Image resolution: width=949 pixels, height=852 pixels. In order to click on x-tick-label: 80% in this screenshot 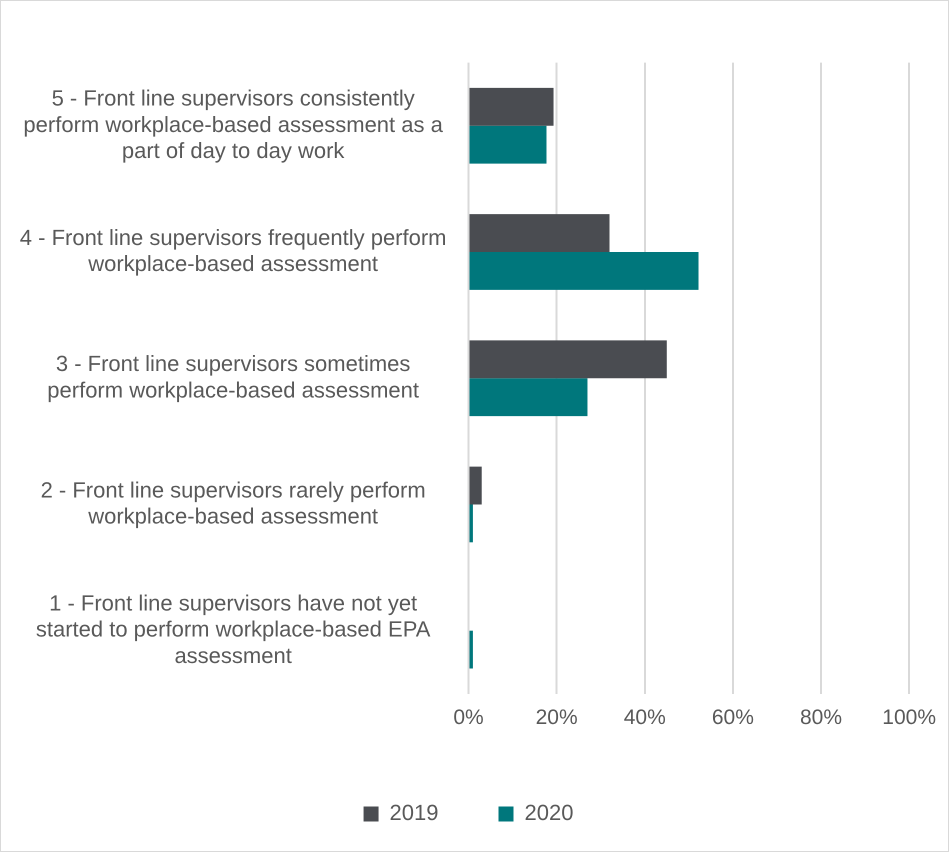, I will do `click(821, 718)`.